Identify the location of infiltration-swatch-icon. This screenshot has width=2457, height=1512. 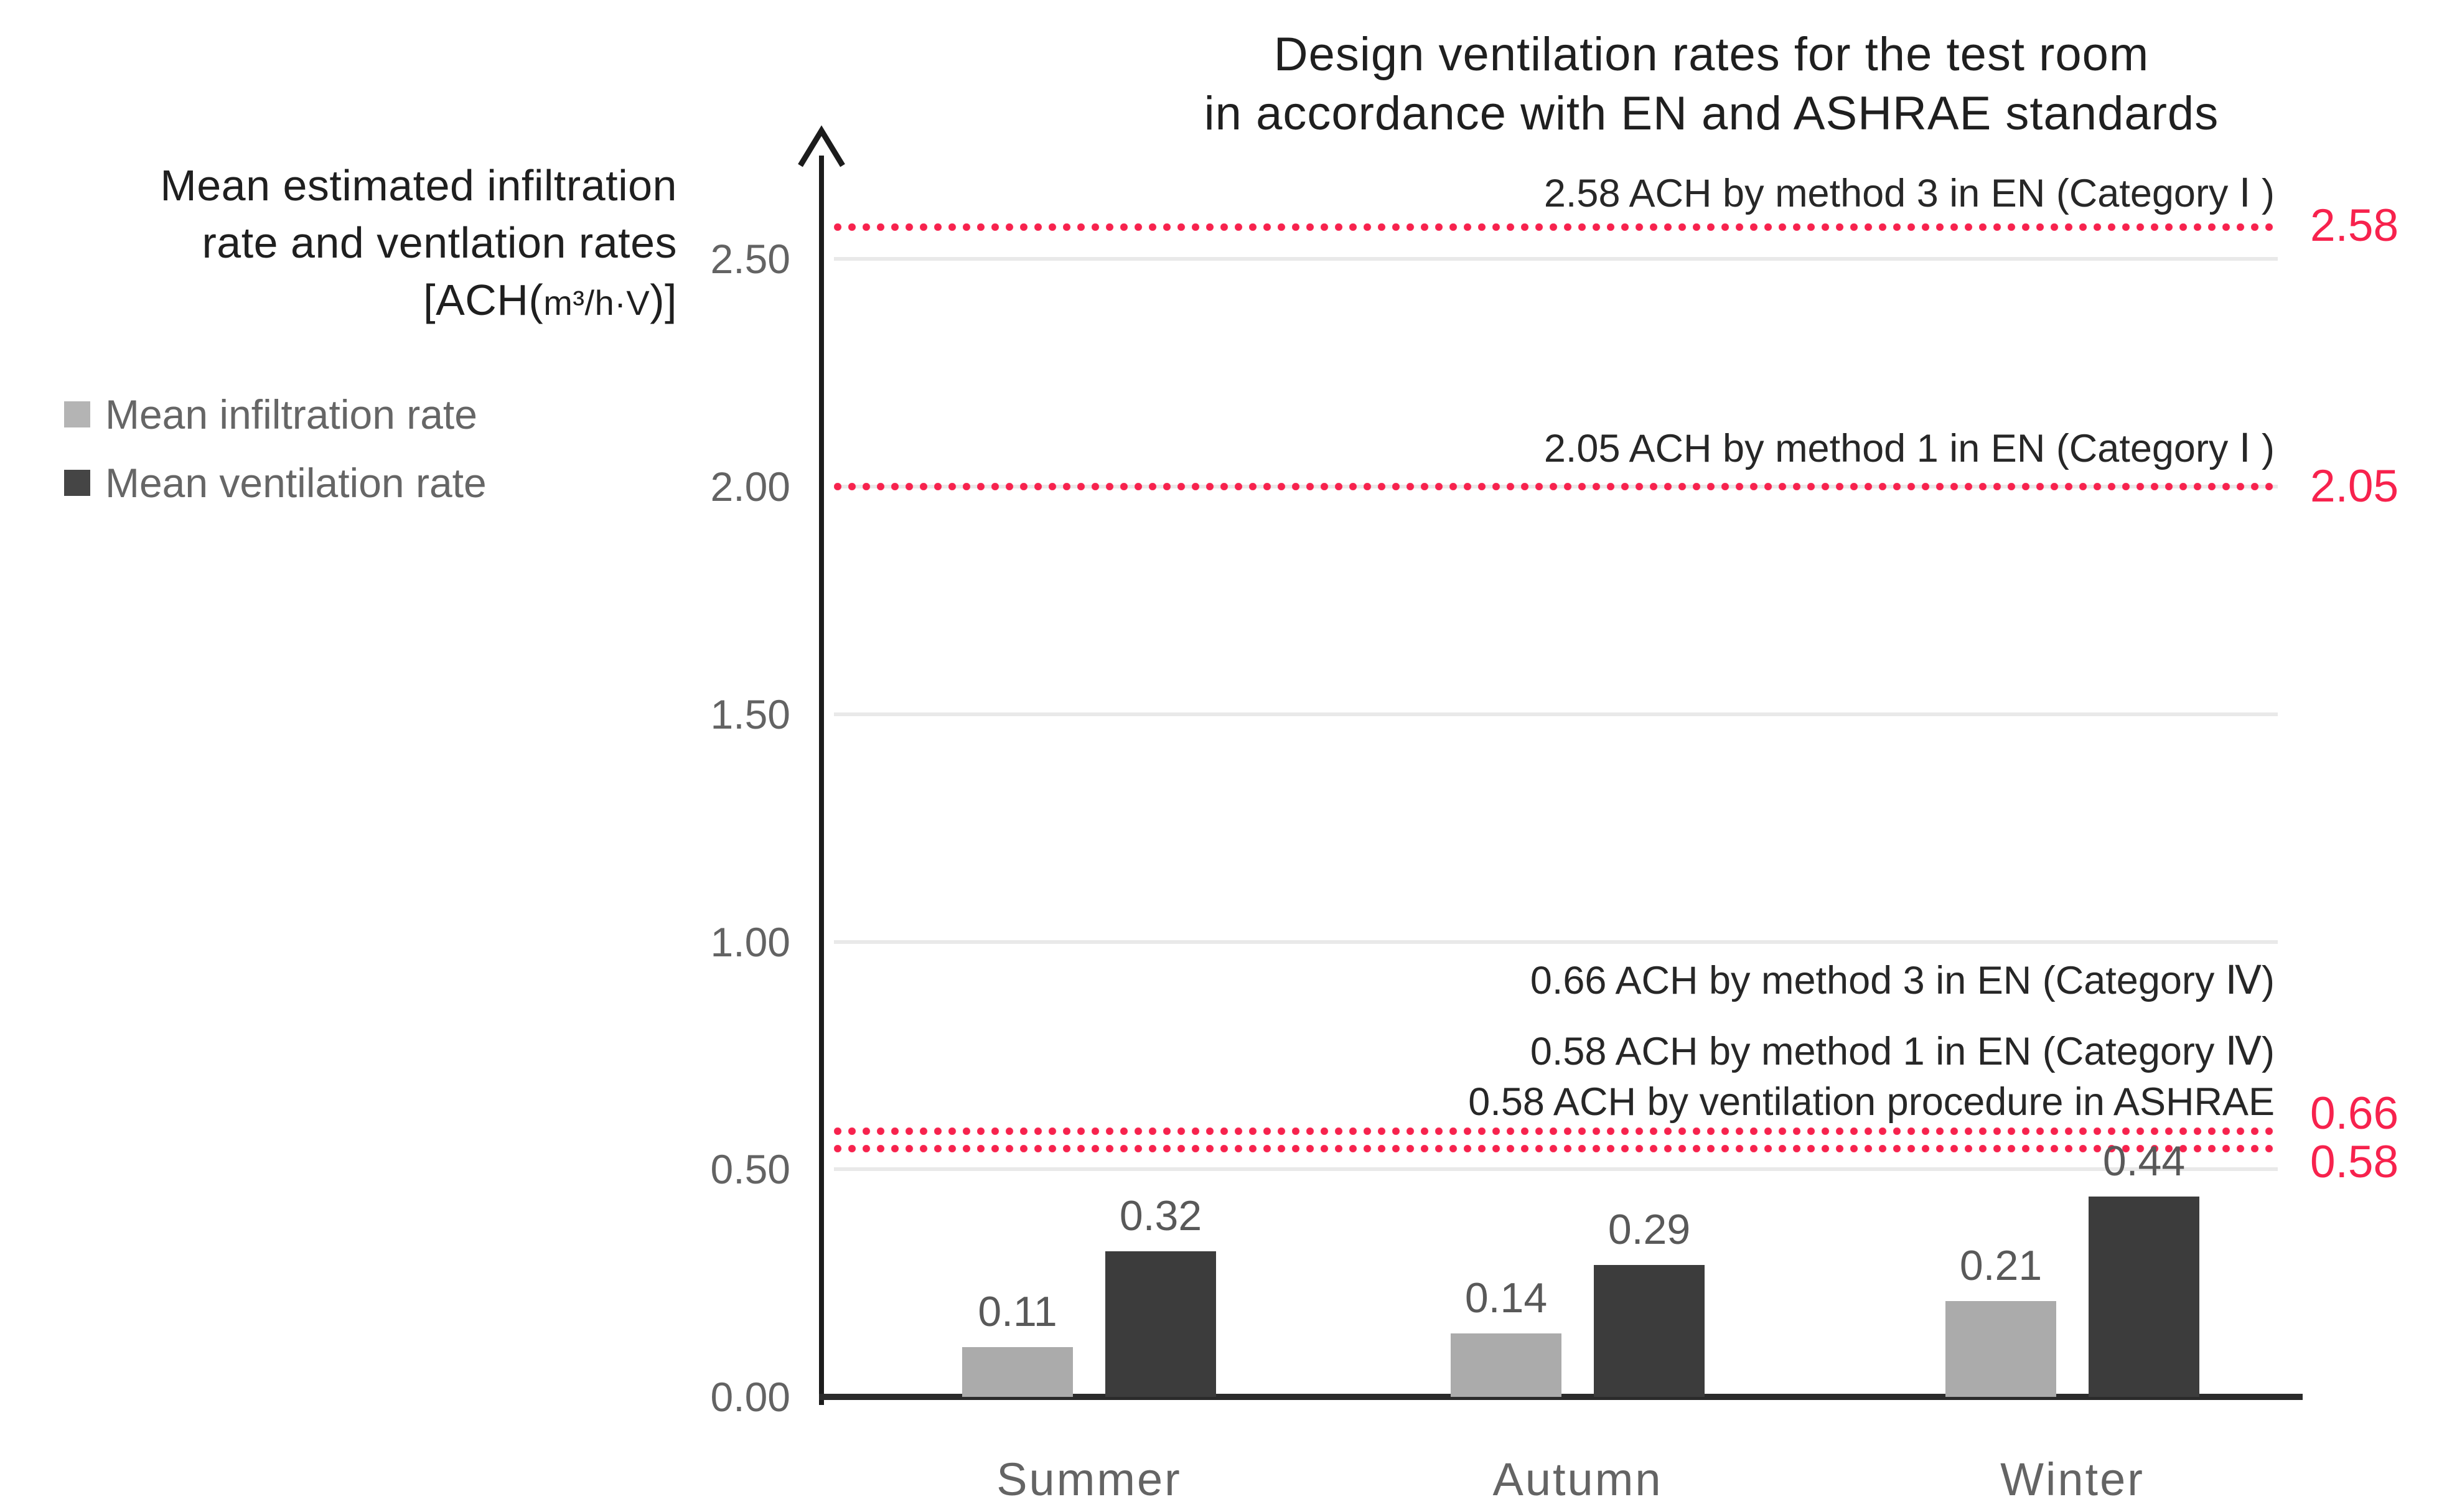
(77, 414).